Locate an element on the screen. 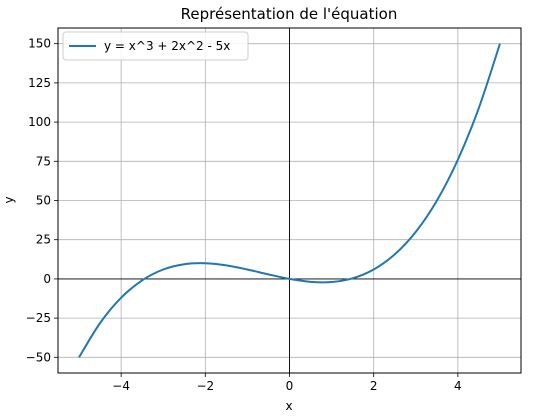 This screenshot has height=416, width=535. y-tick-label: −25 is located at coordinates (38, 318).